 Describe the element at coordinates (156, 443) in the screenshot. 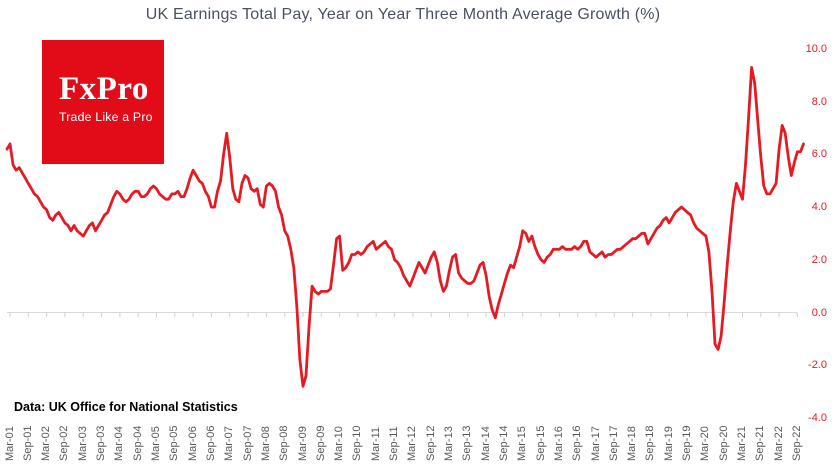

I see `x-axis-label: Mar-05` at that location.